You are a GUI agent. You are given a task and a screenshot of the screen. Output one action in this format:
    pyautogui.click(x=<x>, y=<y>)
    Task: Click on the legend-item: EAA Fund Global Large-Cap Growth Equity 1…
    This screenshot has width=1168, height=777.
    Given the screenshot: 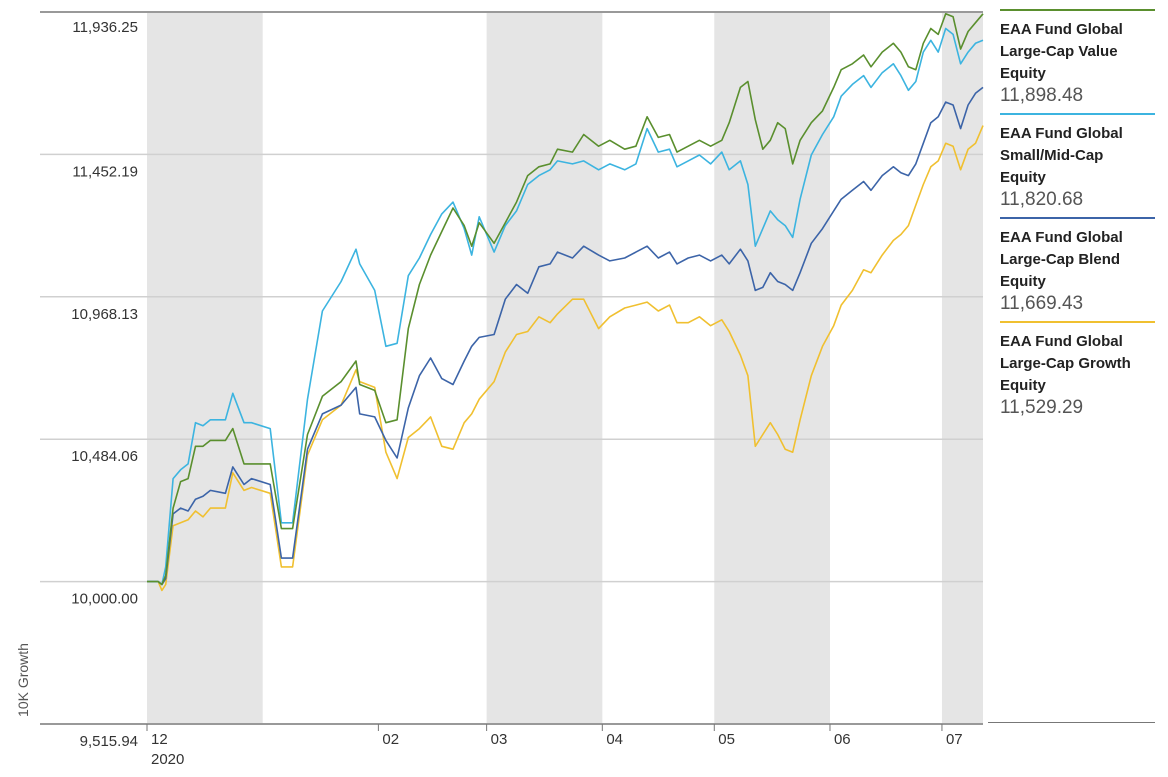 What is the action you would take?
    pyautogui.click(x=1077, y=370)
    